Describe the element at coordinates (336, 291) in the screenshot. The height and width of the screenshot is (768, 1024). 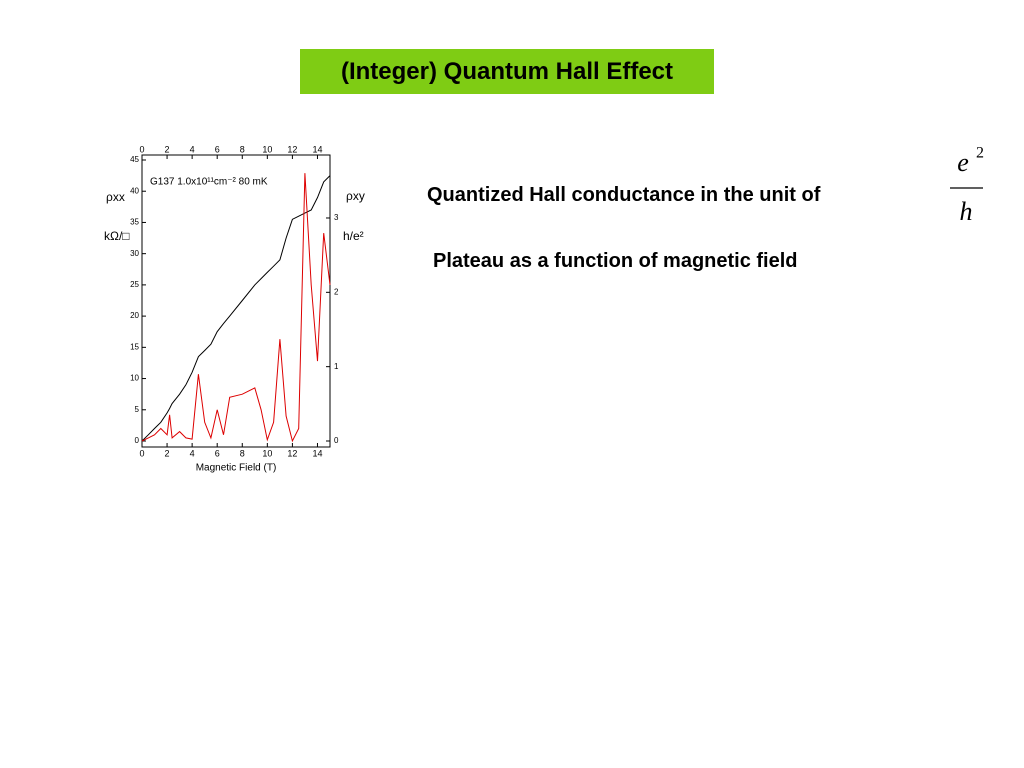
I see `y2-tick-label: 2` at that location.